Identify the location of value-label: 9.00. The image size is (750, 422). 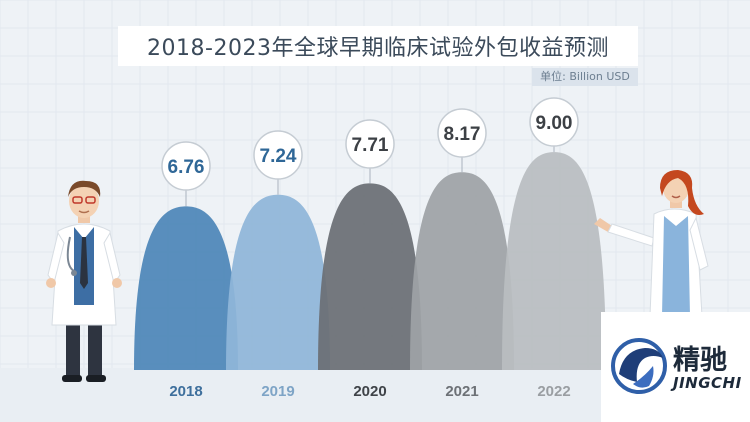
(554, 123).